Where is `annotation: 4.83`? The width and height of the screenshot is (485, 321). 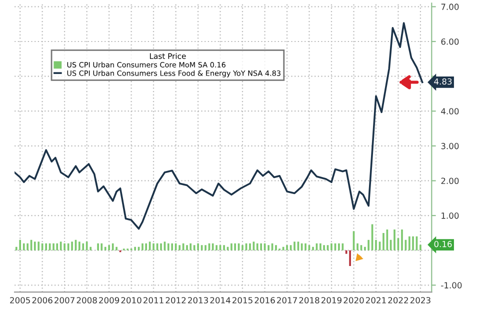 annotation: 4.83 is located at coordinates (443, 81).